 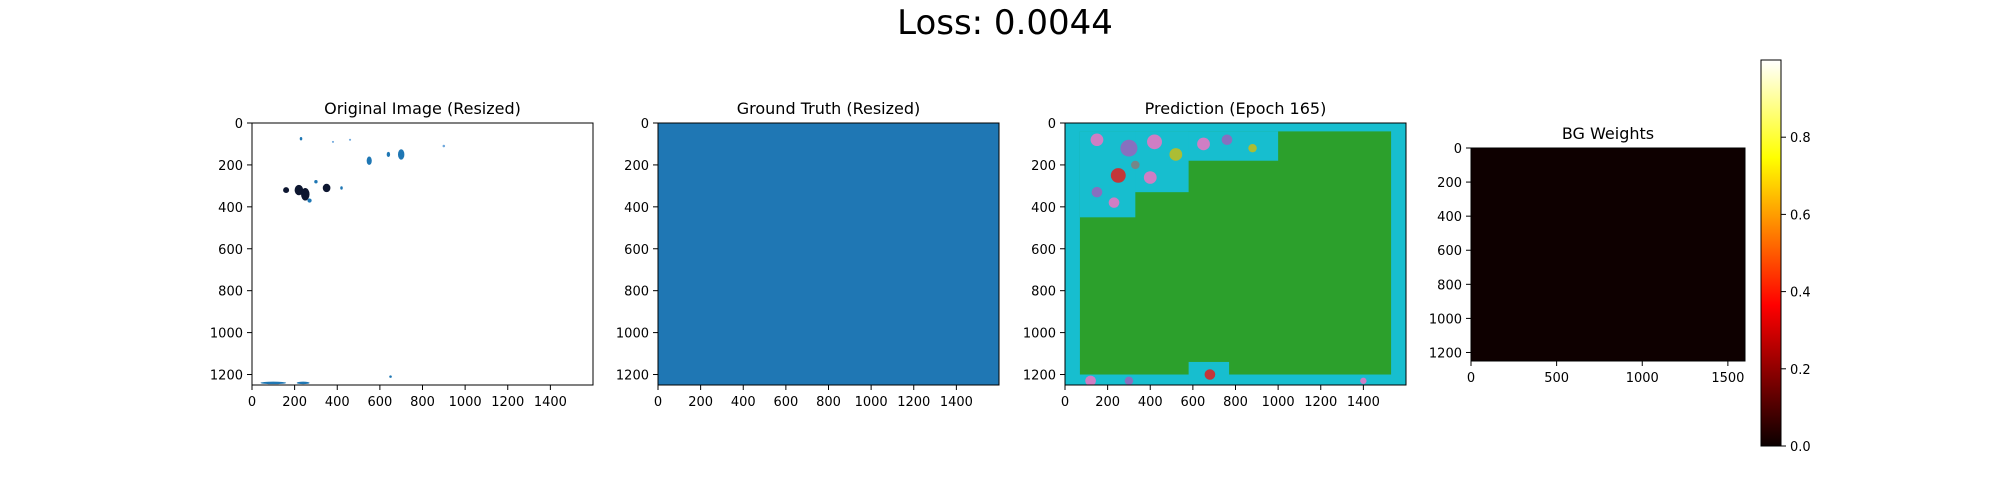 What do you see at coordinates (828, 108) in the screenshot?
I see `subplot-title: Ground Truth (Resized)` at bounding box center [828, 108].